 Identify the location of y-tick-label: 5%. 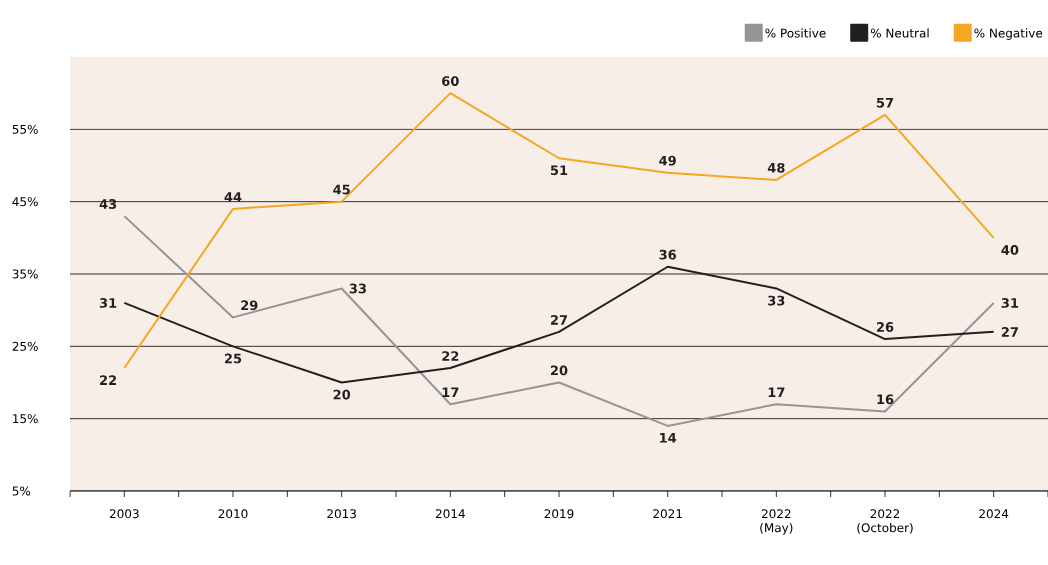
(21, 491).